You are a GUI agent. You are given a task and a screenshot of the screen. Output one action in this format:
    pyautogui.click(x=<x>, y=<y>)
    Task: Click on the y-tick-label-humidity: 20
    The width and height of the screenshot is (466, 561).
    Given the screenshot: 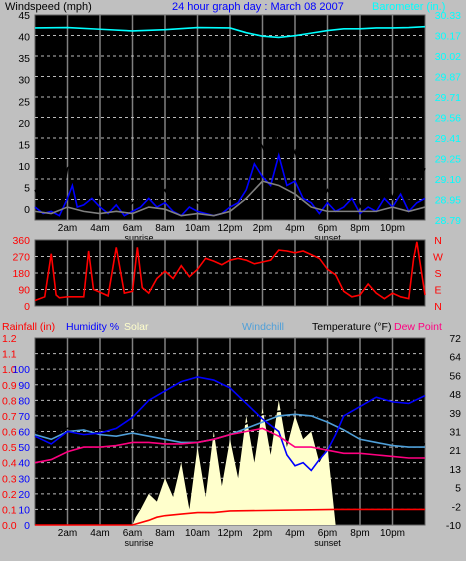 What is the action you would take?
    pyautogui.click(x=24, y=495)
    